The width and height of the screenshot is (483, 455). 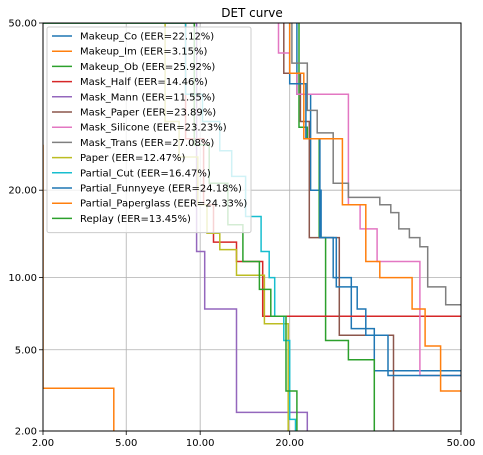 I want to click on chart-title: DET curve, so click(x=252, y=13).